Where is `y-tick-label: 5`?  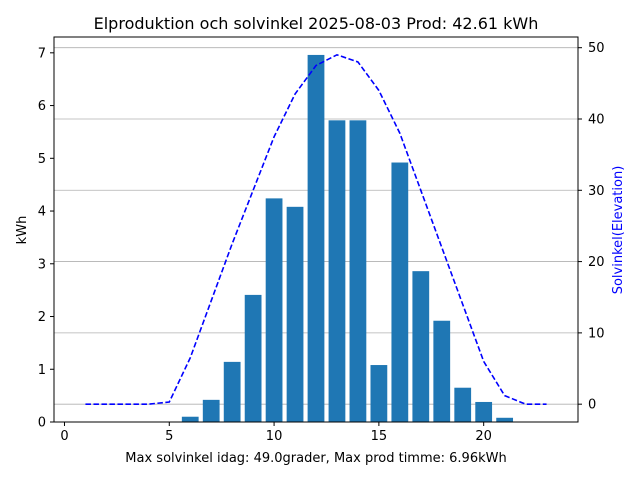 y-tick-label: 5 is located at coordinates (42, 159).